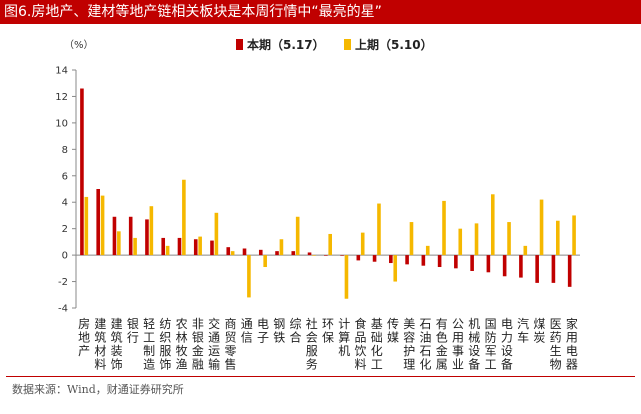  I want to click on category-label: 钢铁, so click(279, 331).